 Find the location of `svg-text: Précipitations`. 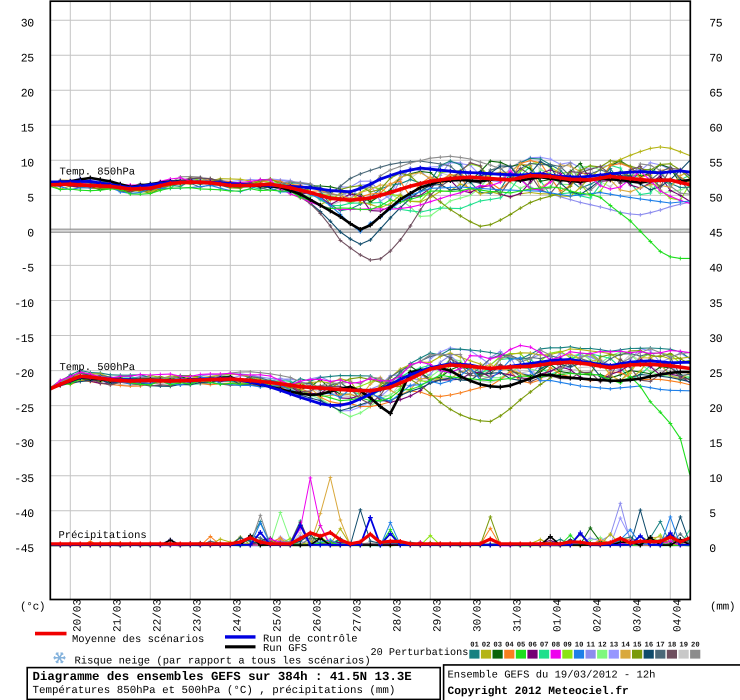

svg-text: Précipitations is located at coordinates (103, 536).